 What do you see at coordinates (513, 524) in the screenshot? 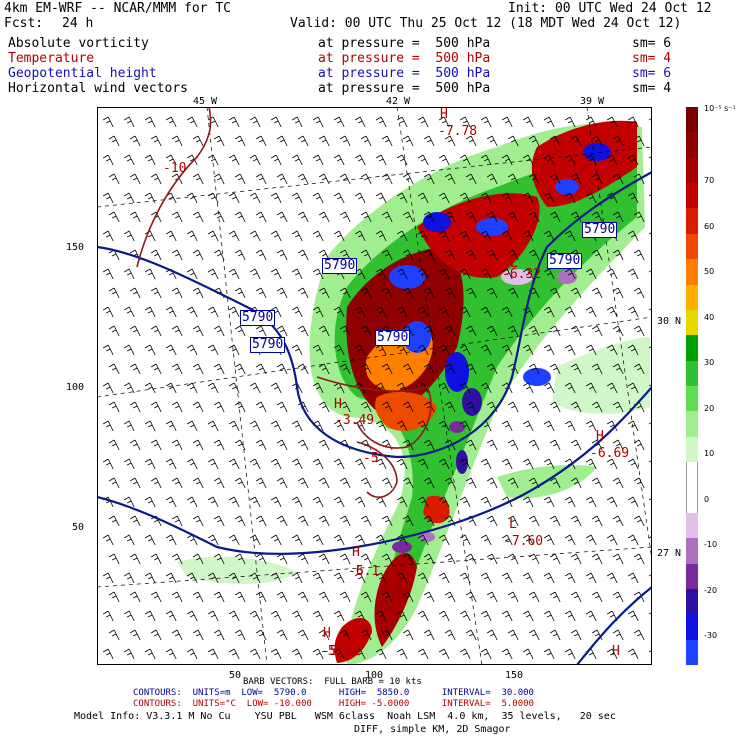
I see `pressure-center-symbol: L` at bounding box center [513, 524].